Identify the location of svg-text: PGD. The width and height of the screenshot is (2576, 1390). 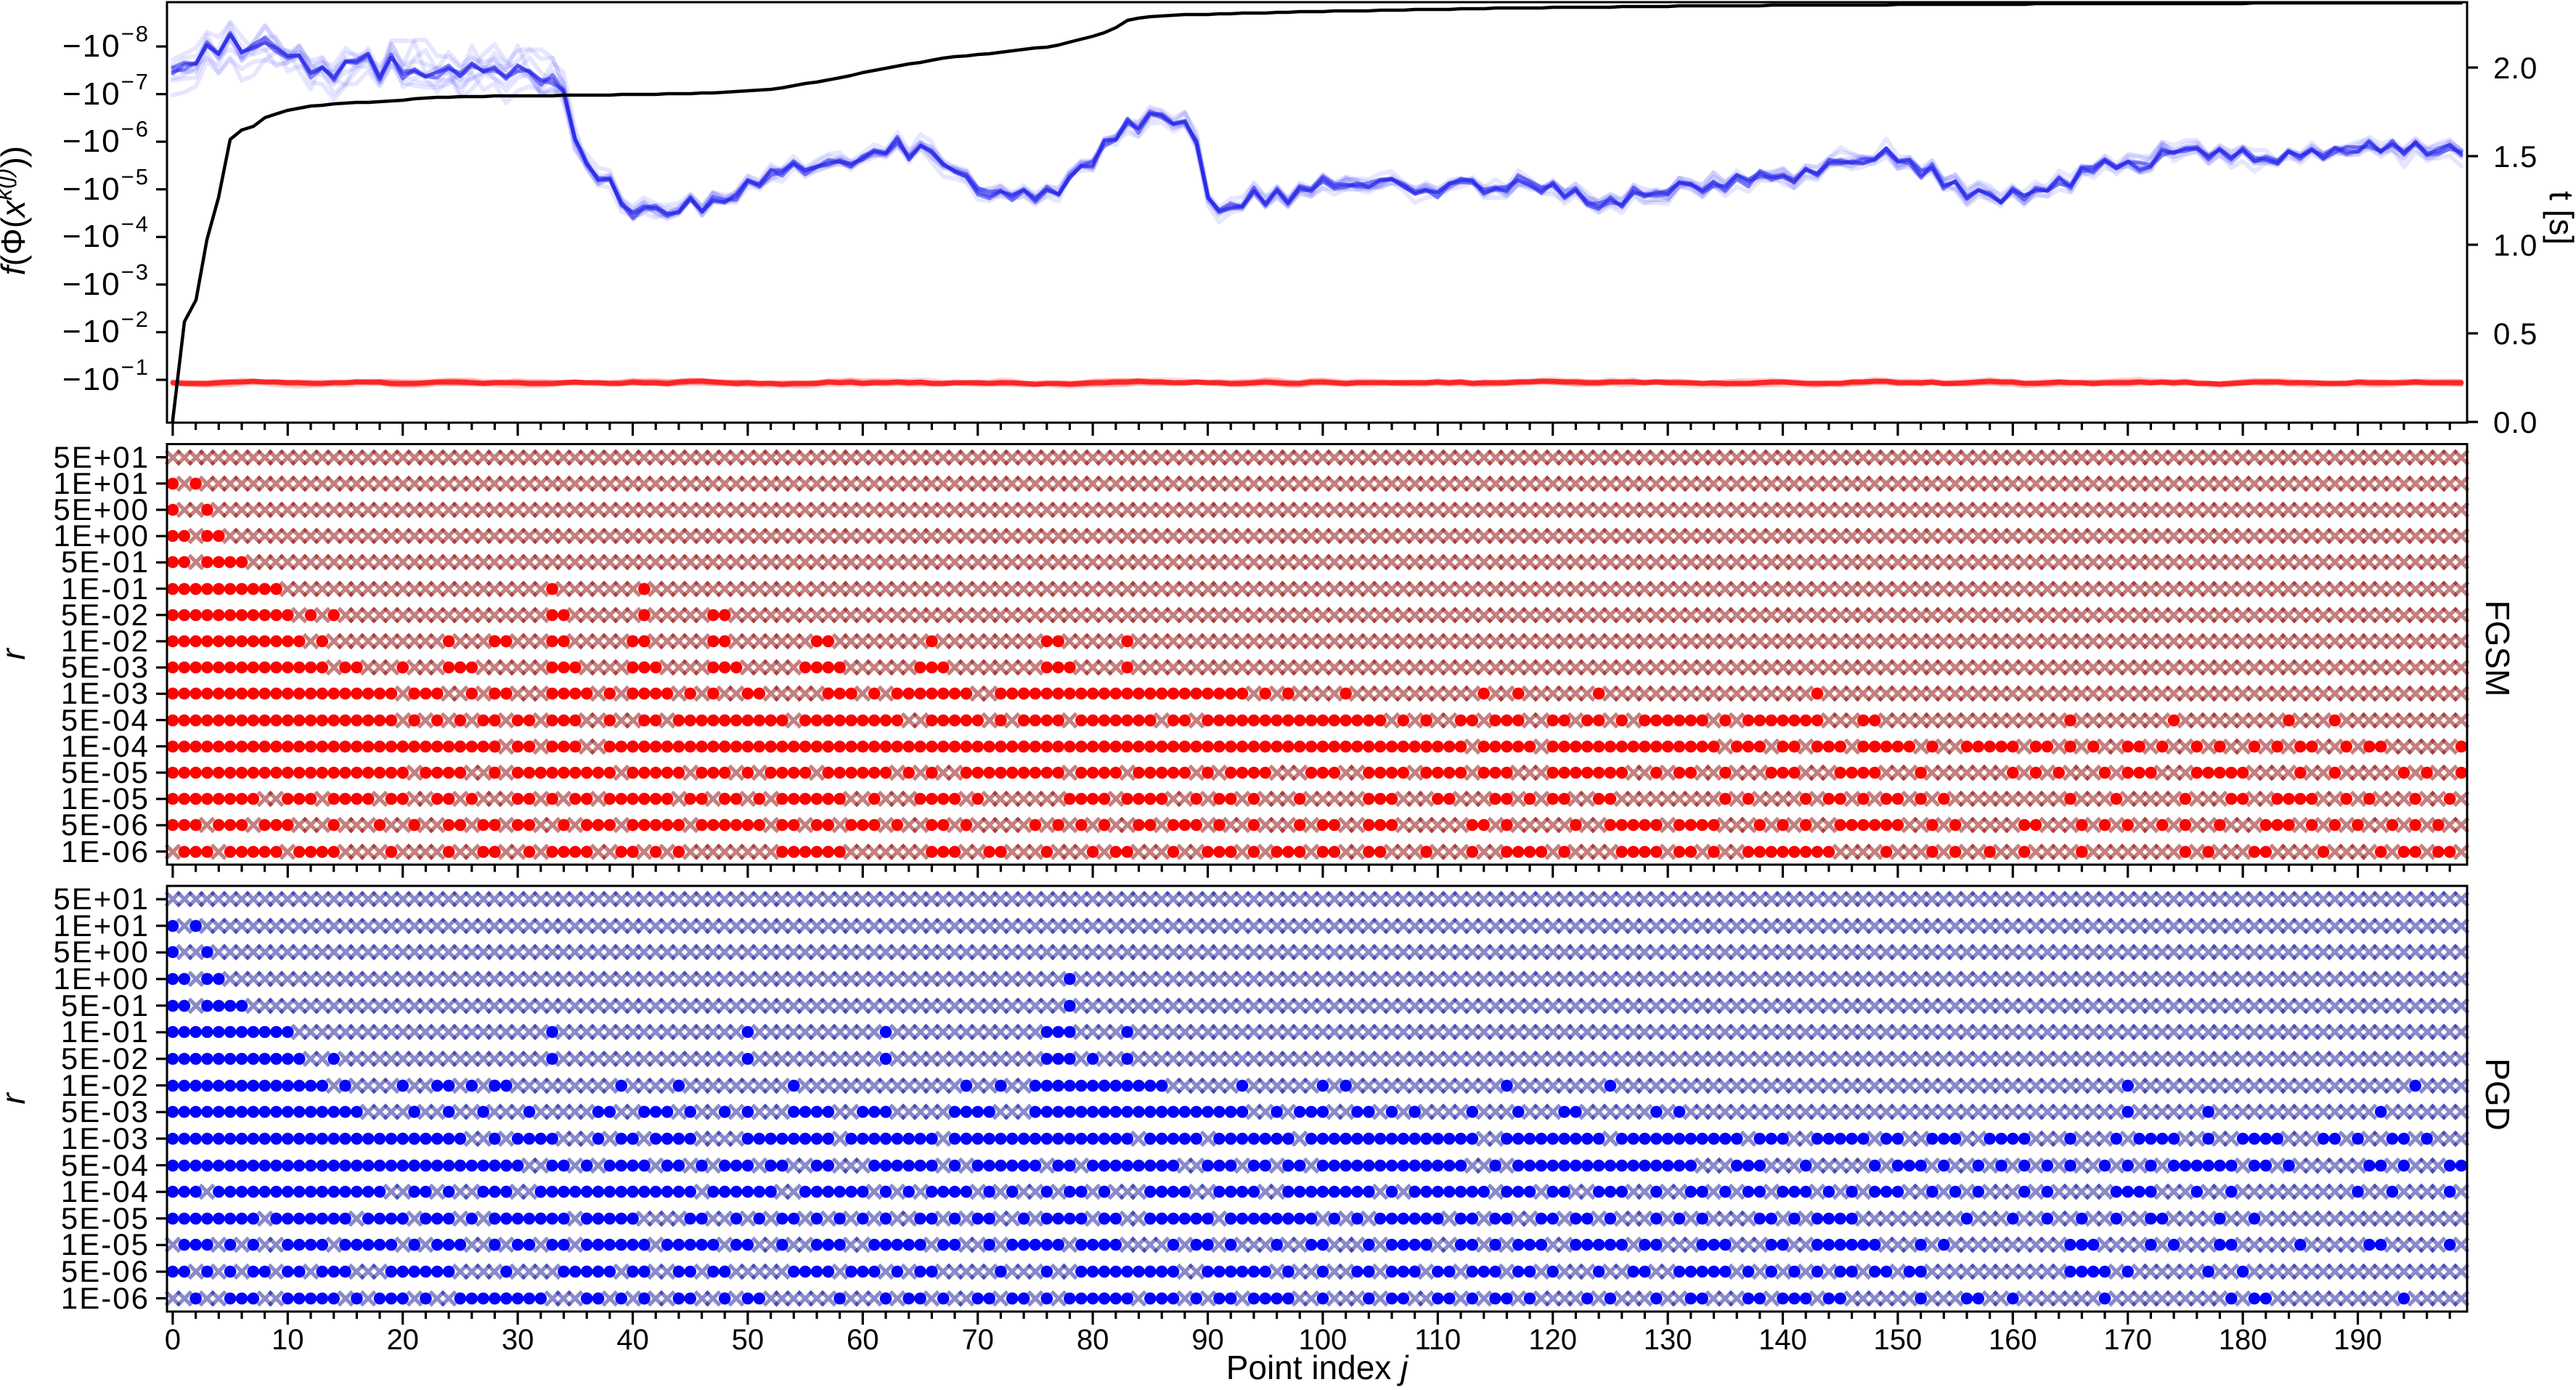
(2497, 1094).